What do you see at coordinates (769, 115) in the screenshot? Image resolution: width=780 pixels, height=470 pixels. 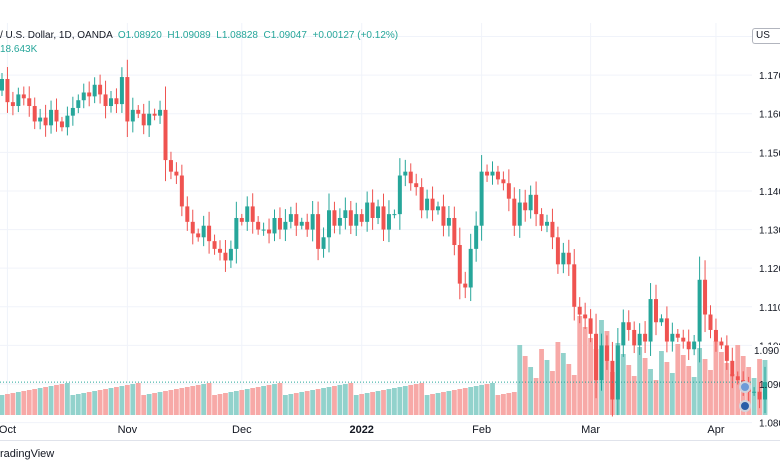 I see `y-tick-label: 1.160` at bounding box center [769, 115].